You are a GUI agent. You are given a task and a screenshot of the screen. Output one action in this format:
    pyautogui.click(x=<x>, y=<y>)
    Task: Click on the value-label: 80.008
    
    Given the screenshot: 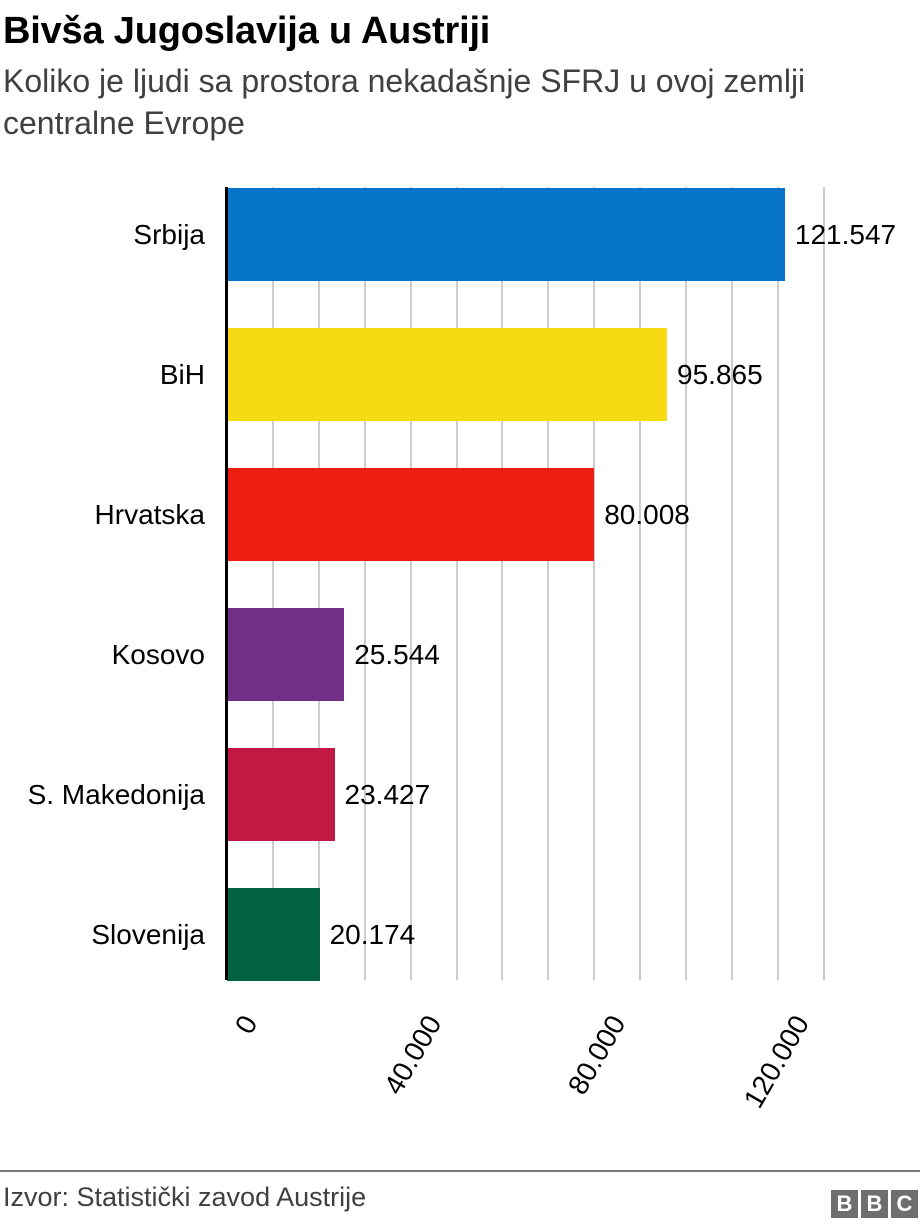 What is the action you would take?
    pyautogui.click(x=647, y=514)
    